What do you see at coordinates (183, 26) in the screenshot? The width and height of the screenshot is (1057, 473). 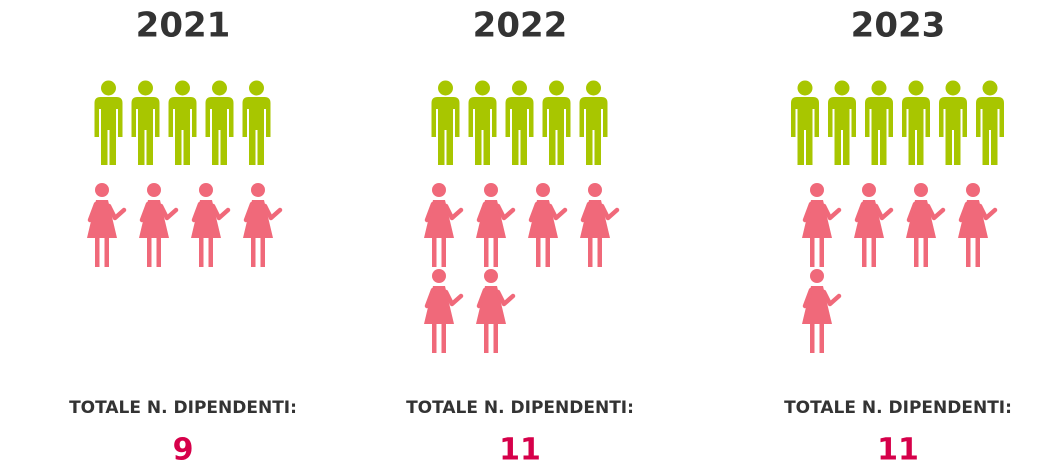 I see `year: 2021` at bounding box center [183, 26].